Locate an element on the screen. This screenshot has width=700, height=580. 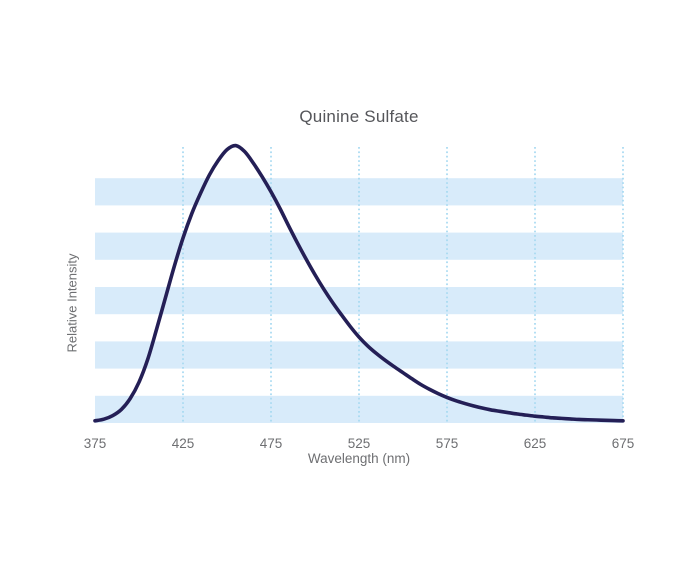
x-tick-label: 475 is located at coordinates (271, 443).